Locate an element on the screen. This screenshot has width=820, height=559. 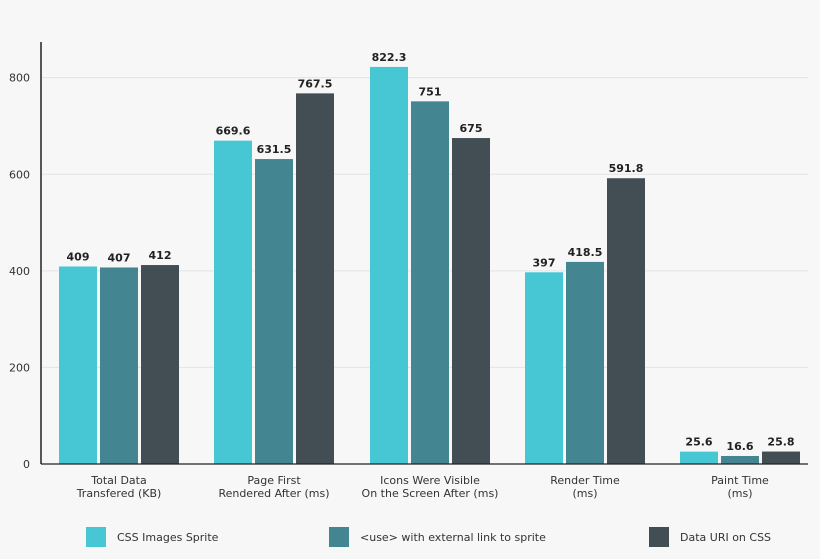
y-tick-label: 600 is located at coordinates (19, 174).